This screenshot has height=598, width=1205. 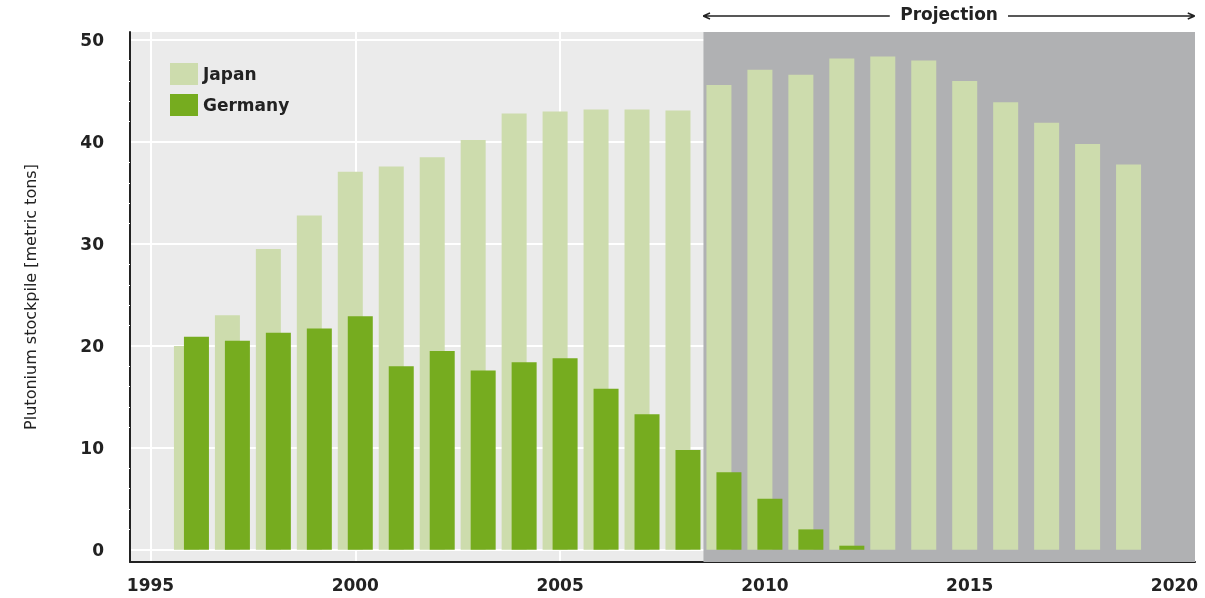 I want to click on x-tick-label: 2015, so click(x=970, y=584).